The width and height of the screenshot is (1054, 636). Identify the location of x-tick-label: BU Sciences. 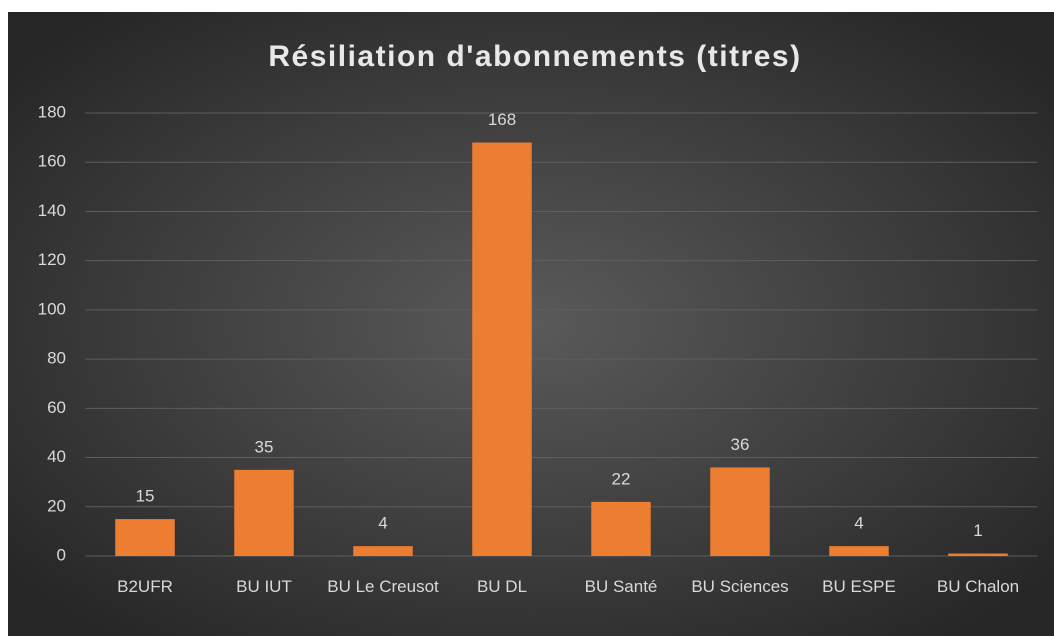
(740, 586).